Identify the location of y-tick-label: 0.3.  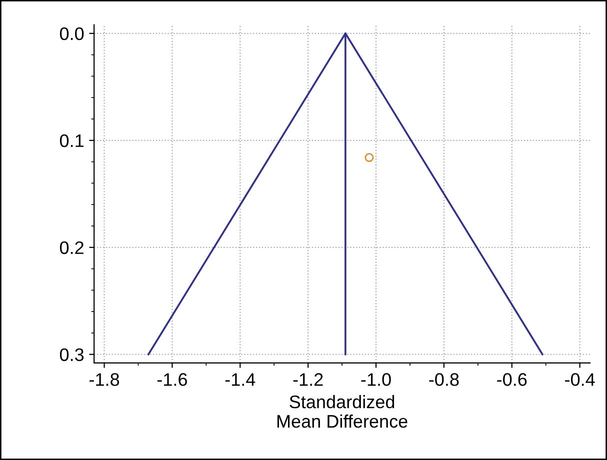
(72, 355).